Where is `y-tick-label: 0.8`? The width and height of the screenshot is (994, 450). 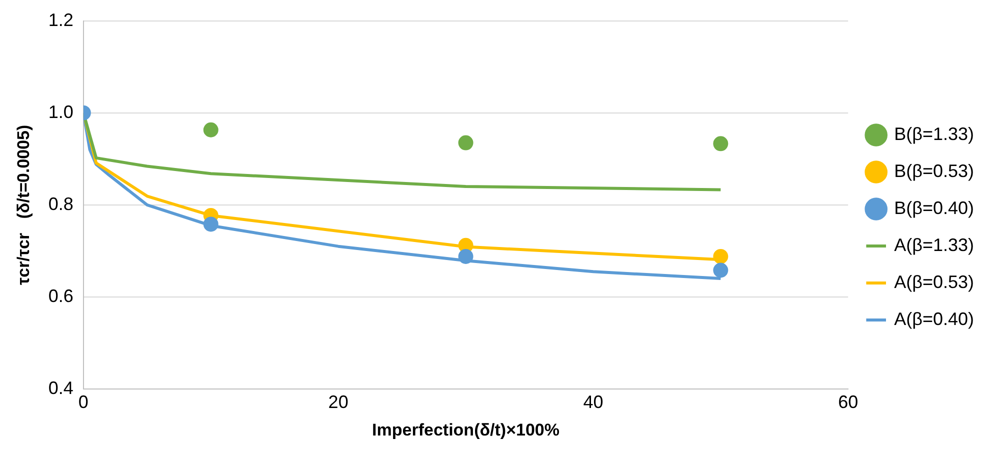
y-tick-label: 0.8 is located at coordinates (61, 204).